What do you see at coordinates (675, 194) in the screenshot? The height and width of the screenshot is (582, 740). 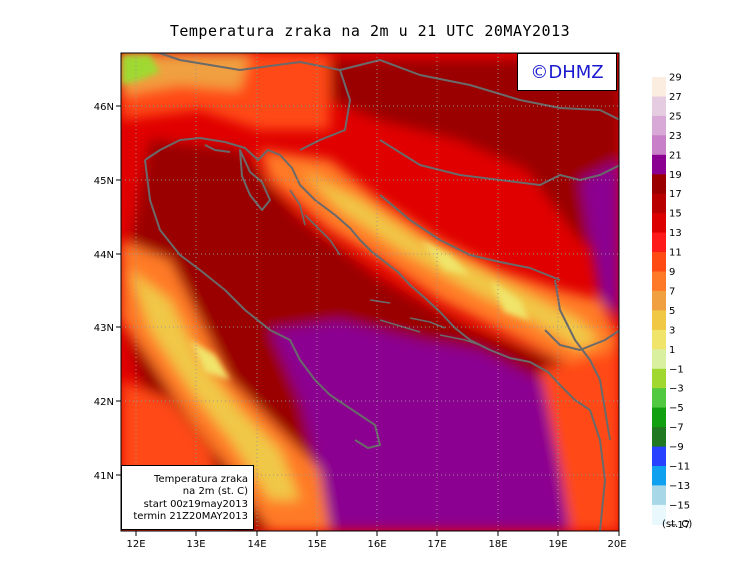 I see `legend-label: 17` at bounding box center [675, 194].